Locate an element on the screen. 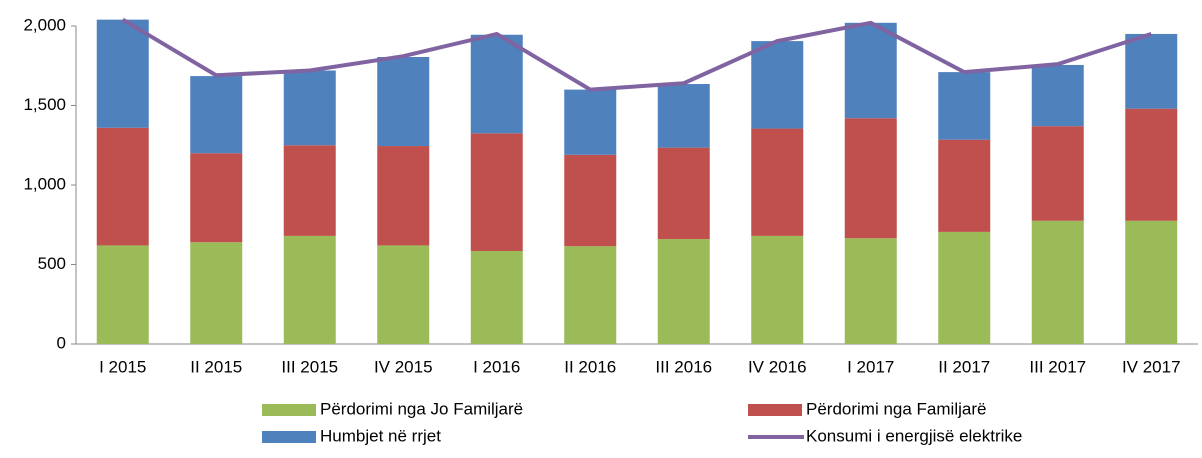  legend-label: Humbjet në rrjet is located at coordinates (380, 435).